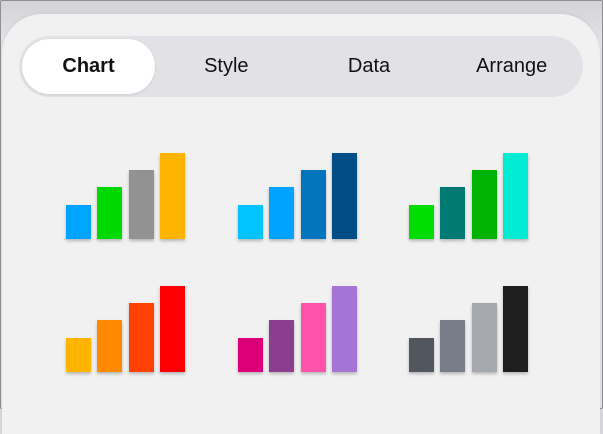  I want to click on tab-style: Style, so click(226, 66).